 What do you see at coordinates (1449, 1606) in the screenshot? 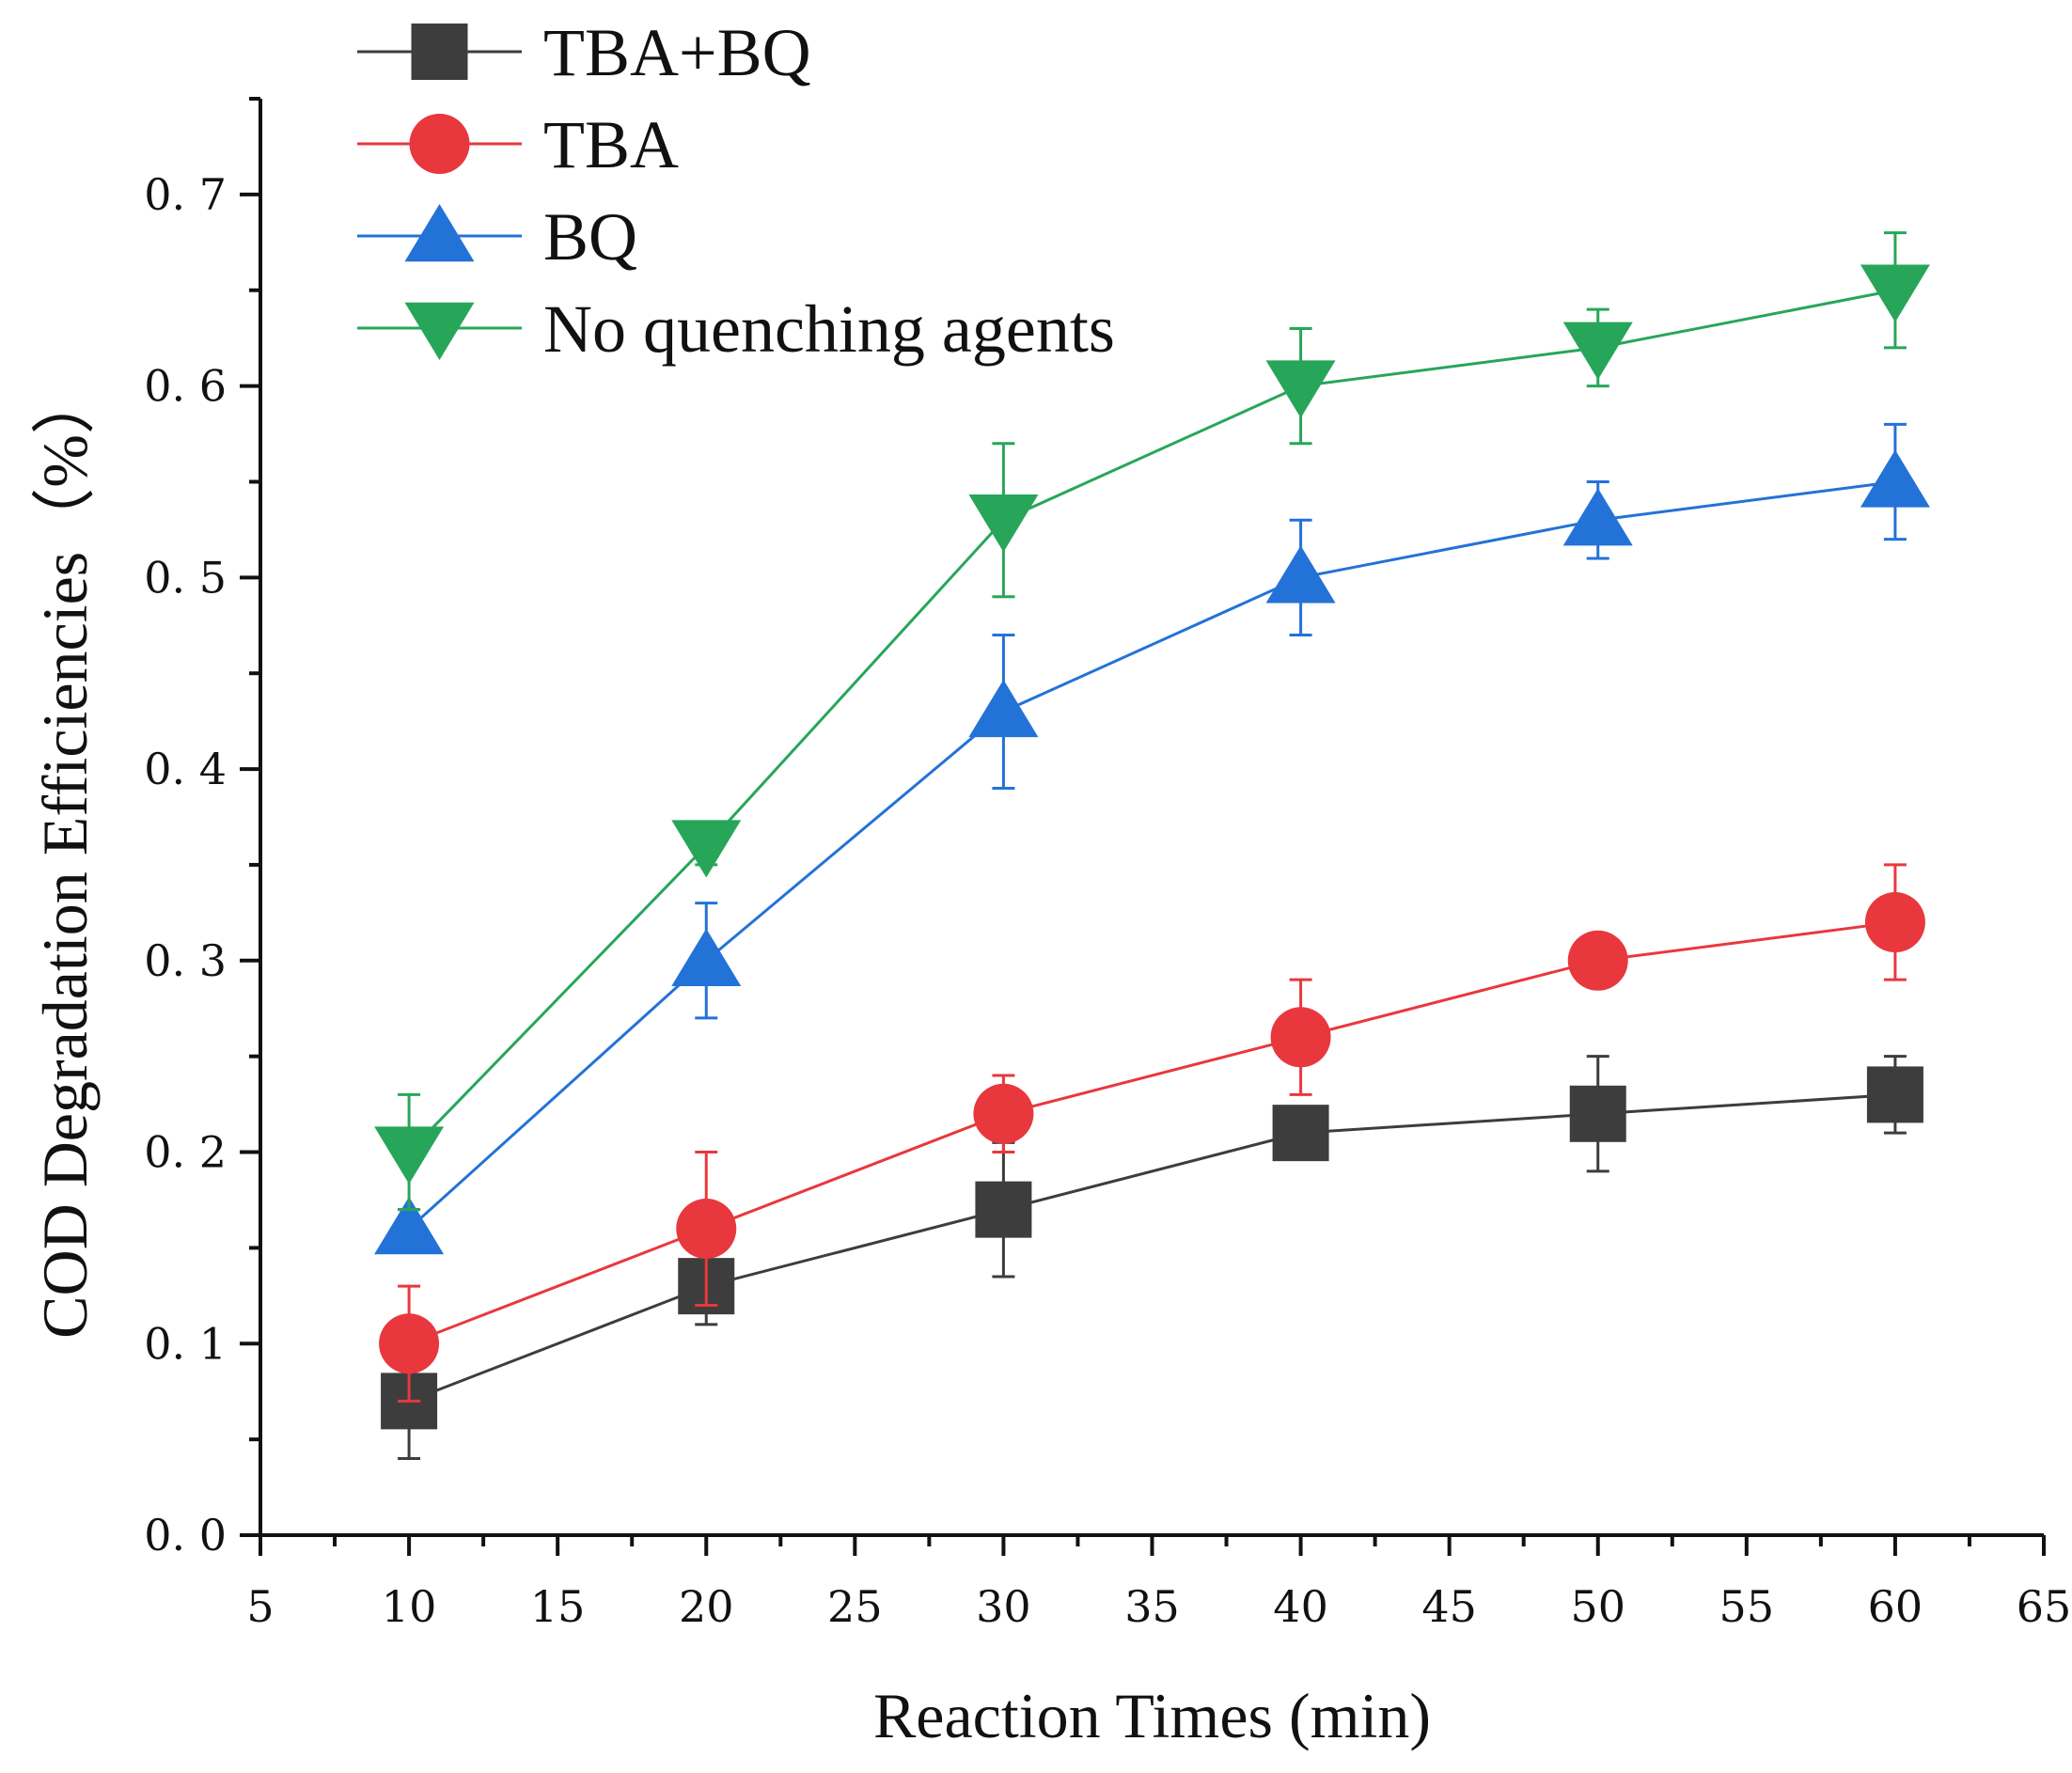
I see `x-tick-label: 45` at bounding box center [1449, 1606].